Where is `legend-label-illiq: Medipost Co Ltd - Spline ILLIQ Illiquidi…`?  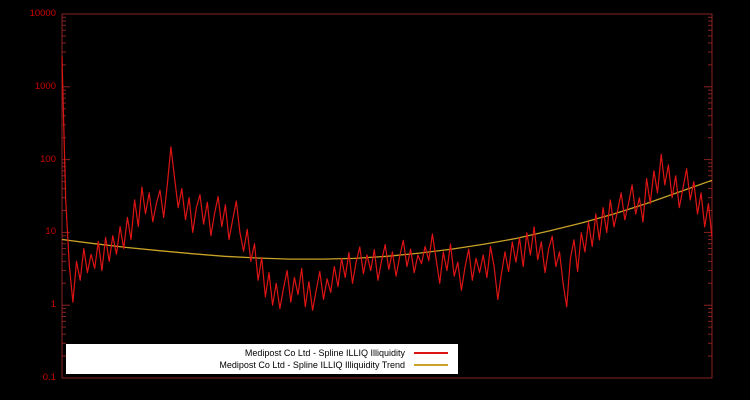 legend-label-illiq: Medipost Co Ltd - Spline ILLIQ Illiquidi… is located at coordinates (324, 353).